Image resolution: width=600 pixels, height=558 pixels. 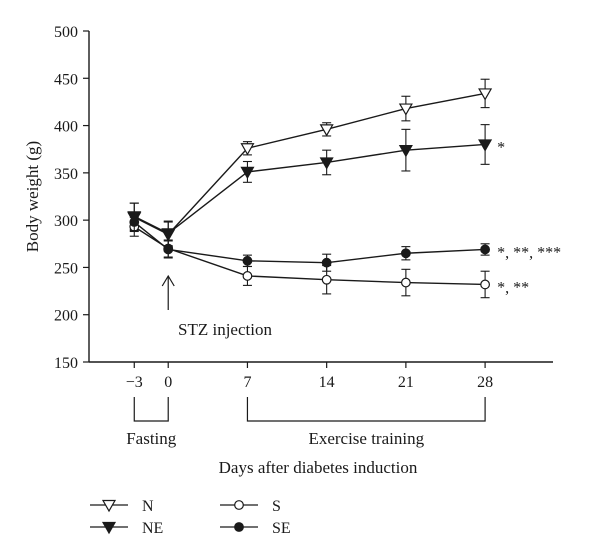 What do you see at coordinates (225, 329) in the screenshot?
I see `injection-label: STZ injection` at bounding box center [225, 329].